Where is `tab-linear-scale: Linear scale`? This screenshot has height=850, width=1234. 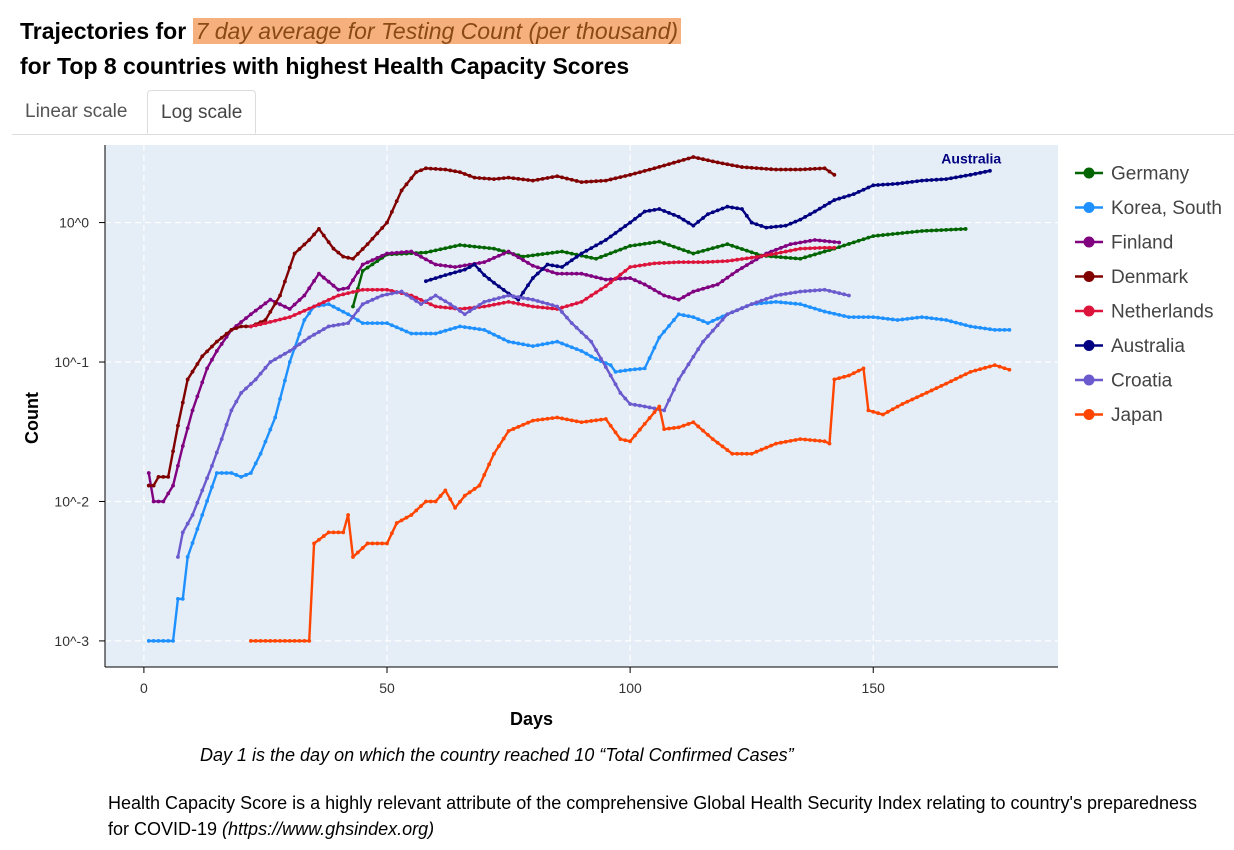
tab-linear-scale: Linear scale is located at coordinates (76, 111).